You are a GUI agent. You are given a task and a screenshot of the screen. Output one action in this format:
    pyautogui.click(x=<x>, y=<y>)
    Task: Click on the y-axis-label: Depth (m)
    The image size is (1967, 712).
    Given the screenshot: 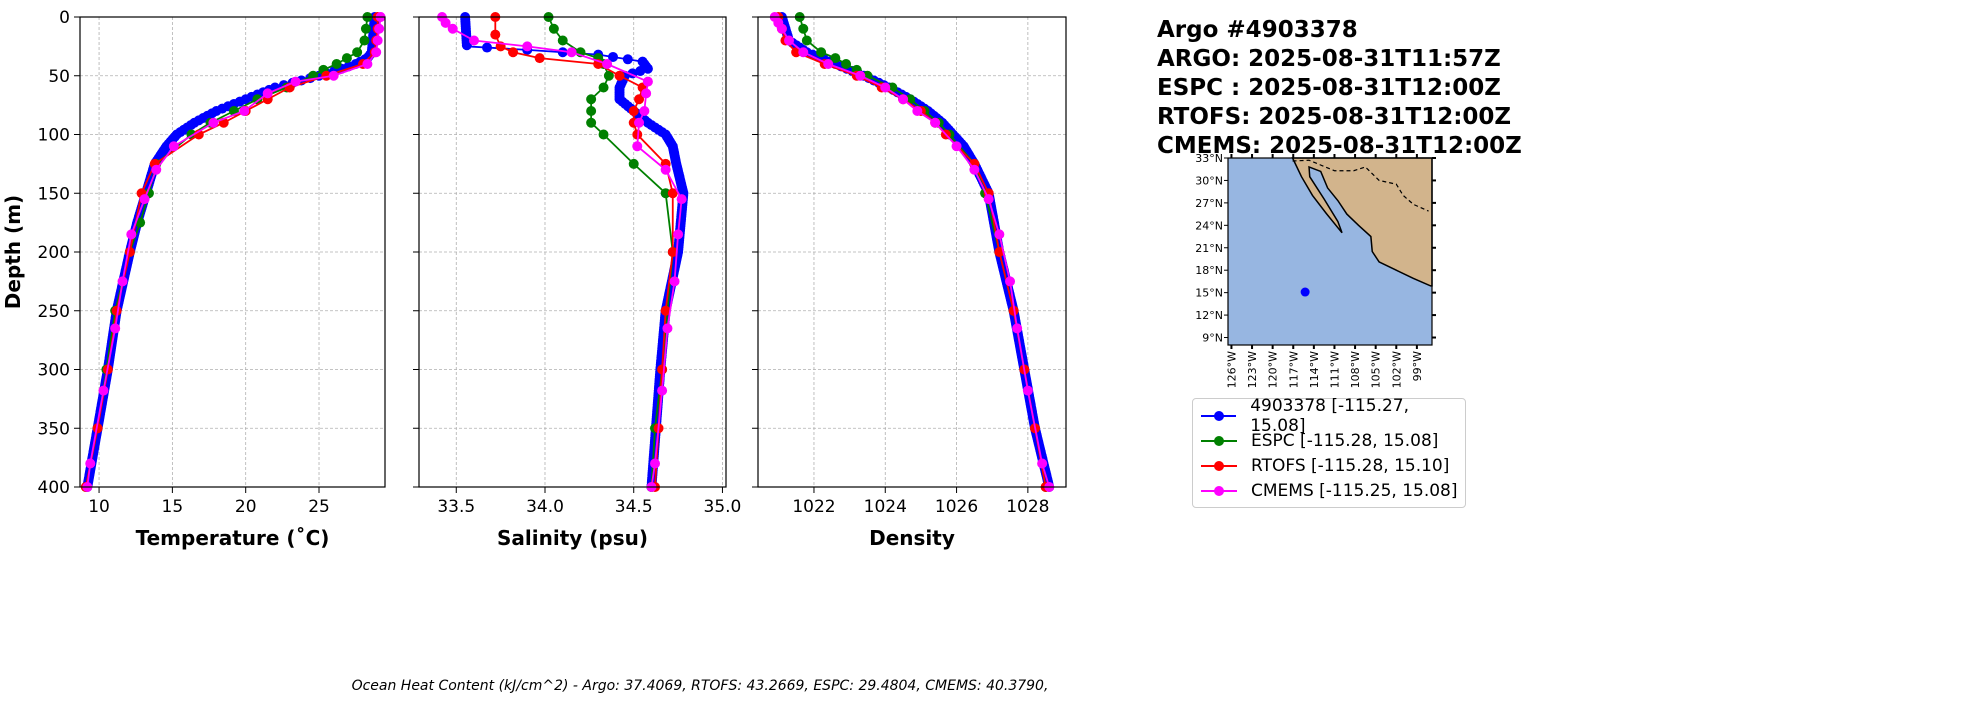 What is the action you would take?
    pyautogui.click(x=13, y=252)
    